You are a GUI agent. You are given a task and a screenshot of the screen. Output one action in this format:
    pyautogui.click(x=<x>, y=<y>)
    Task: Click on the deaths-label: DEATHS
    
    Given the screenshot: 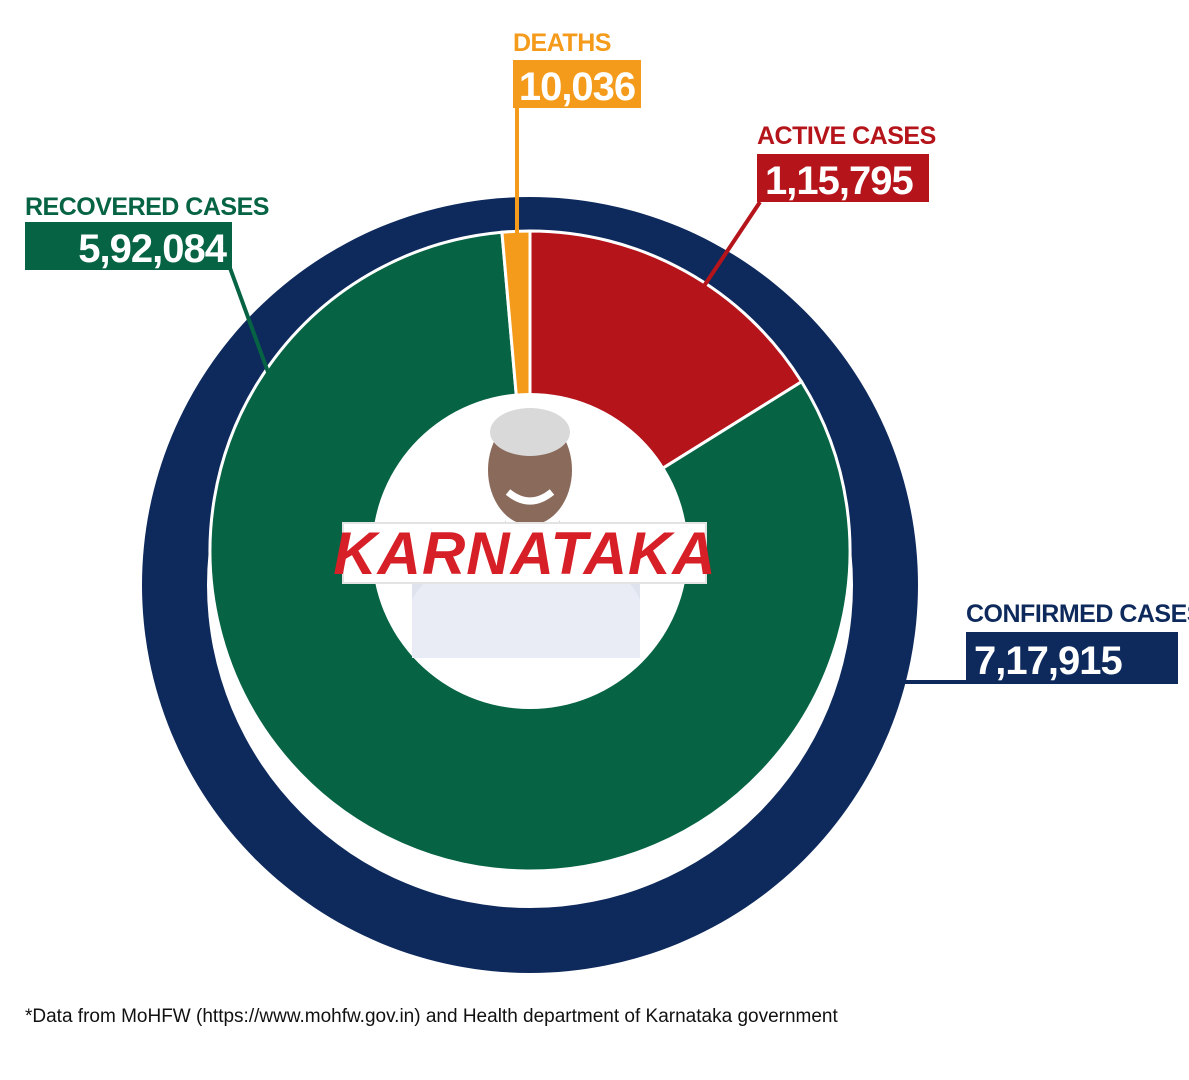 What is the action you would take?
    pyautogui.click(x=562, y=43)
    